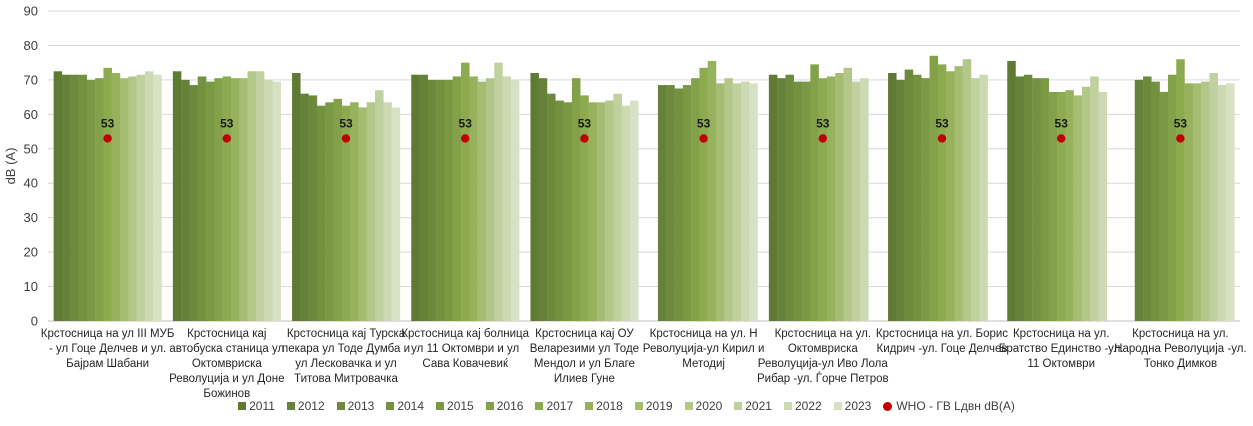 The width and height of the screenshot is (1253, 426). I want to click on legend-label: 2011, so click(262, 406).